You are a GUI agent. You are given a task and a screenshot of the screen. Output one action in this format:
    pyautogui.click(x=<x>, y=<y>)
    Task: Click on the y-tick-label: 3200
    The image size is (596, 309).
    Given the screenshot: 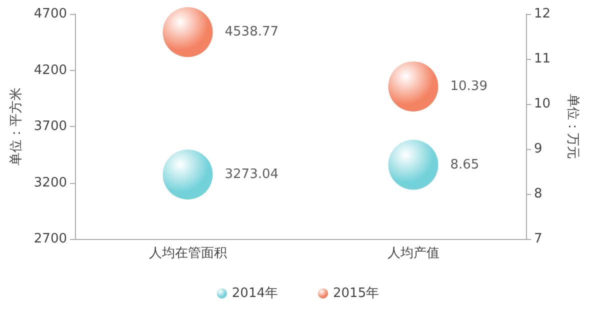 What is the action you would take?
    pyautogui.click(x=50, y=182)
    